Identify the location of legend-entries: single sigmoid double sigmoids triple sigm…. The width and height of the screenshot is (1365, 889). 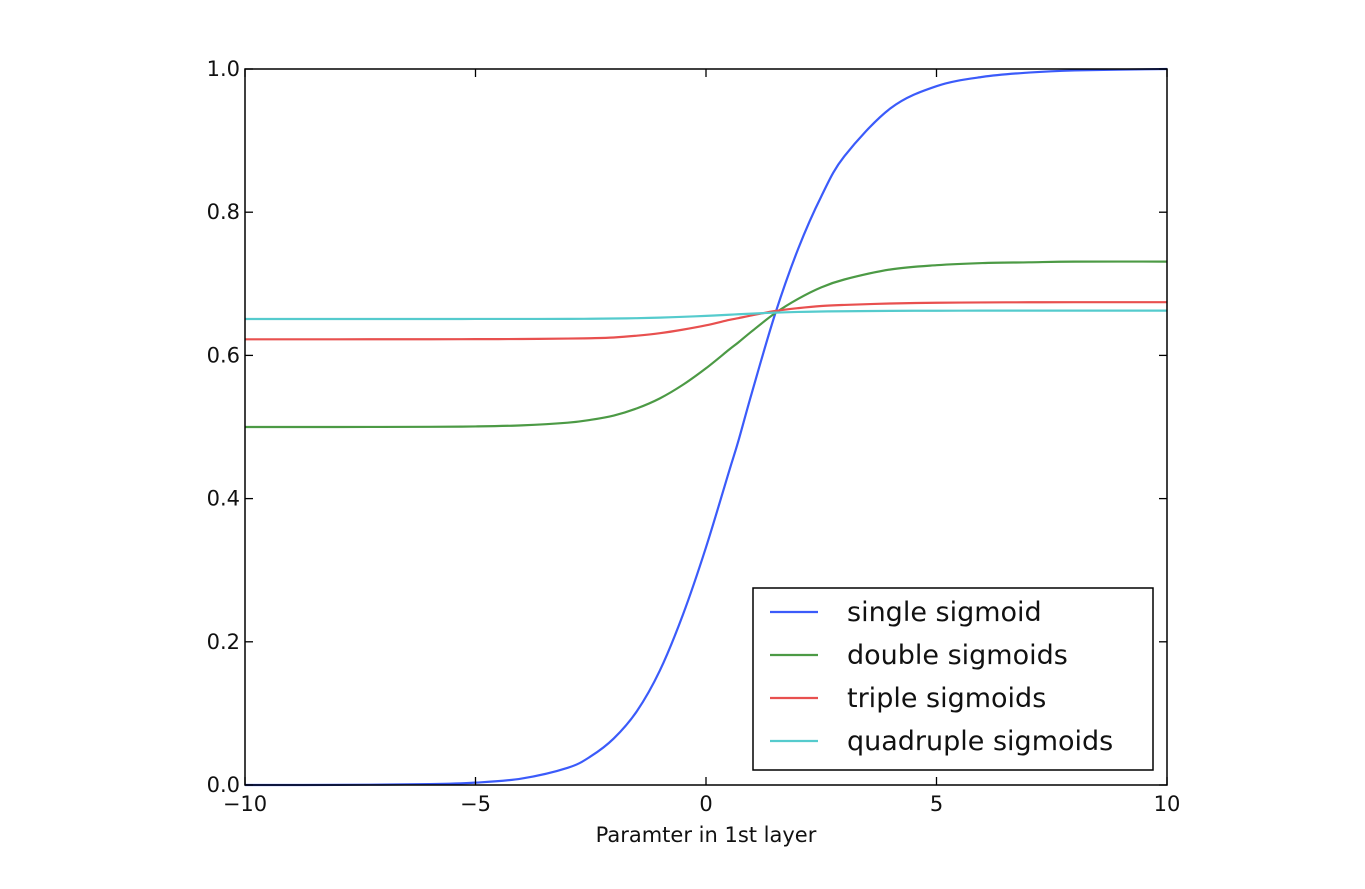
(941, 677).